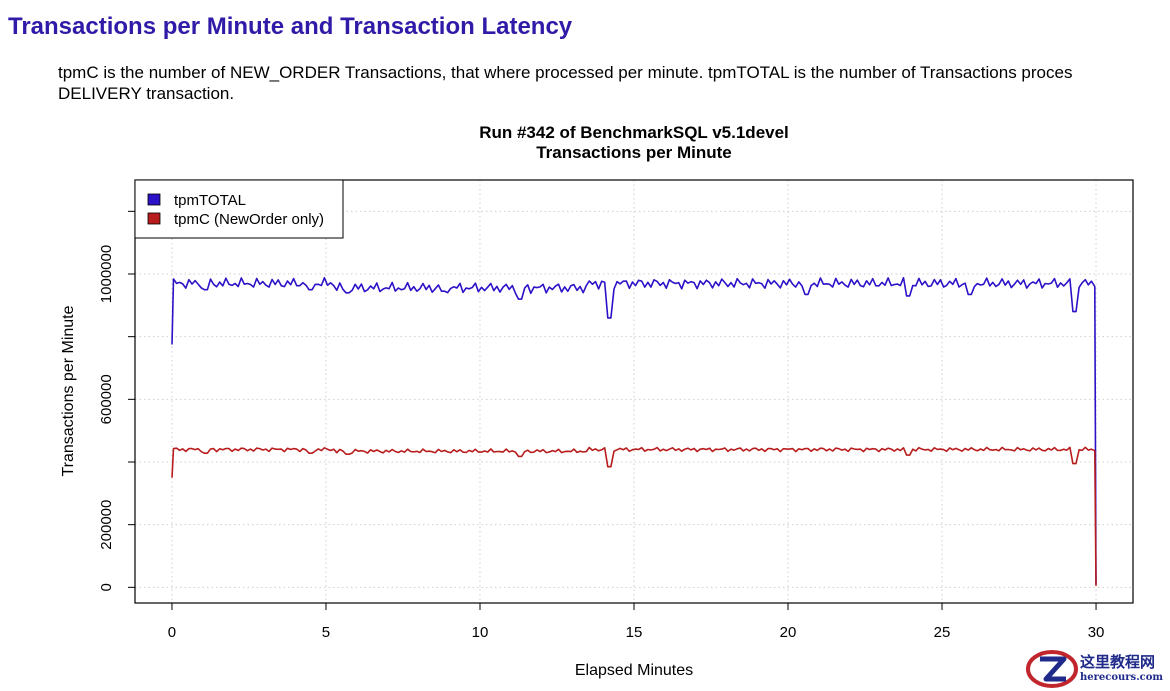  I want to click on y-tick-label-1000000: 1000000, so click(106, 274).